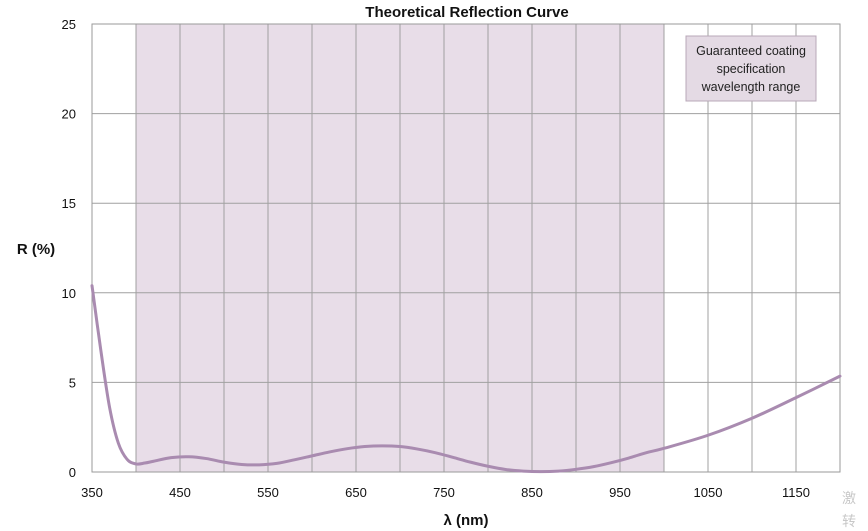  What do you see at coordinates (180, 492) in the screenshot?
I see `x-tick-label: 450` at bounding box center [180, 492].